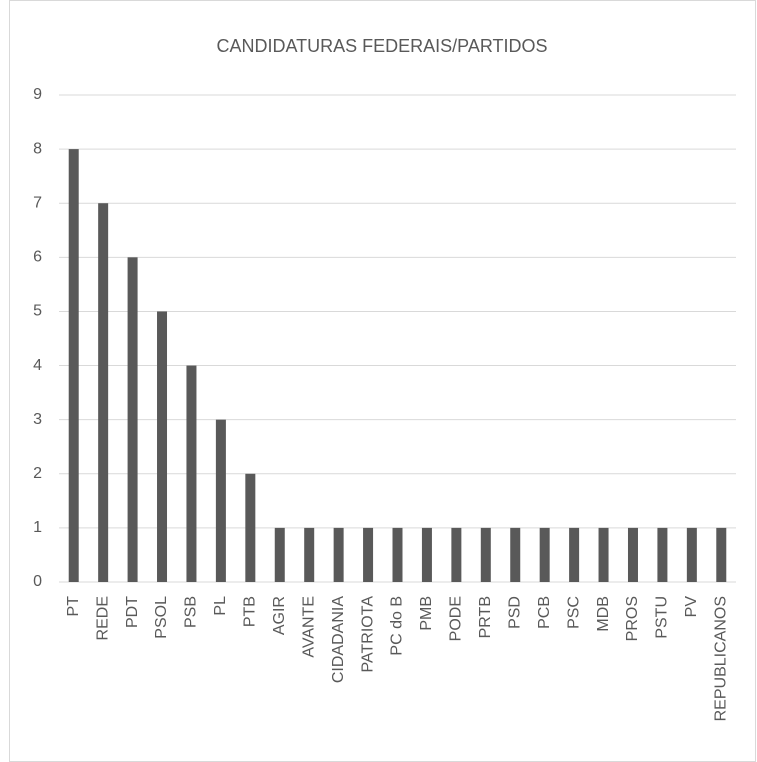  What do you see at coordinates (37, 473) in the screenshot?
I see `y-tick-label: 2` at bounding box center [37, 473].